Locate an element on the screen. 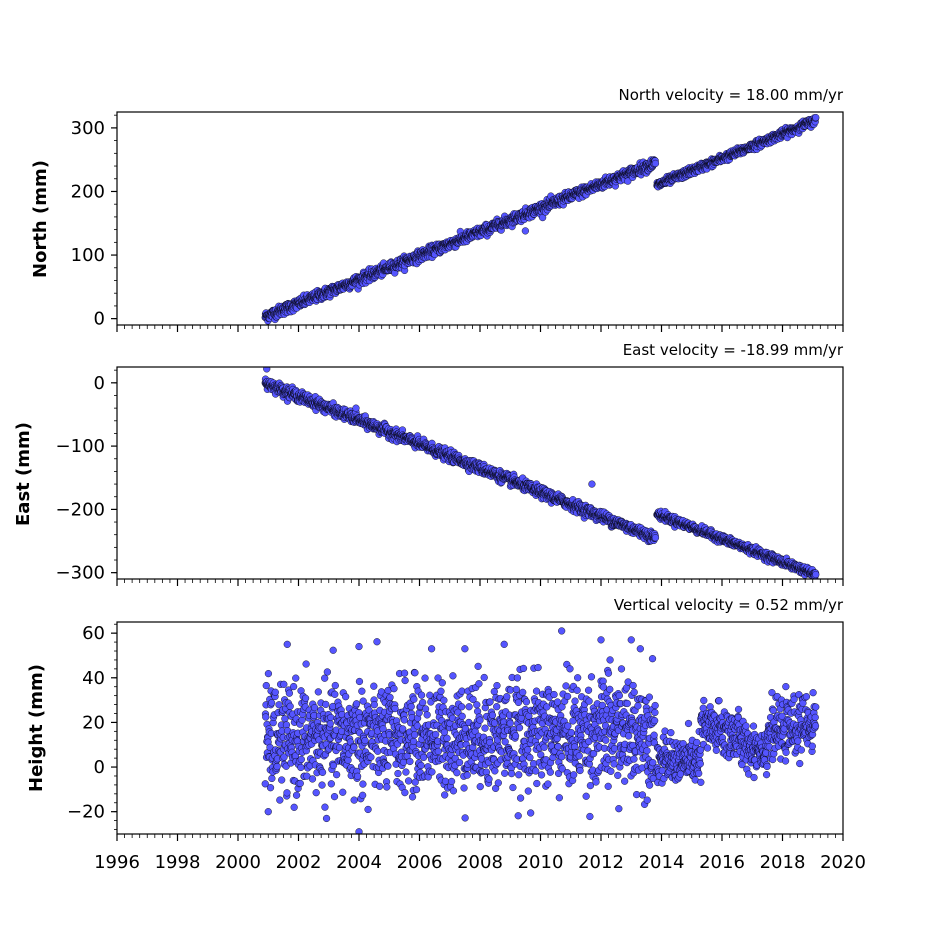 This screenshot has width=937, height=937. east-y-tick-label: −100 is located at coordinates (80, 446).